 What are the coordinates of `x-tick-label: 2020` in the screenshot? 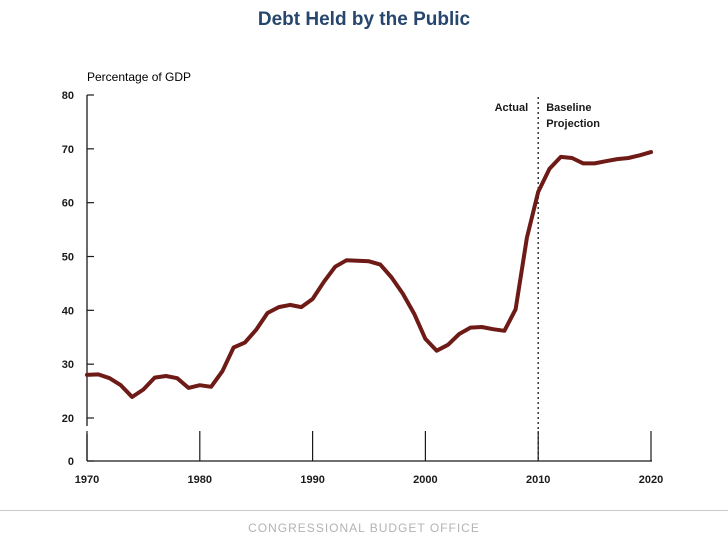 It's located at (651, 480).